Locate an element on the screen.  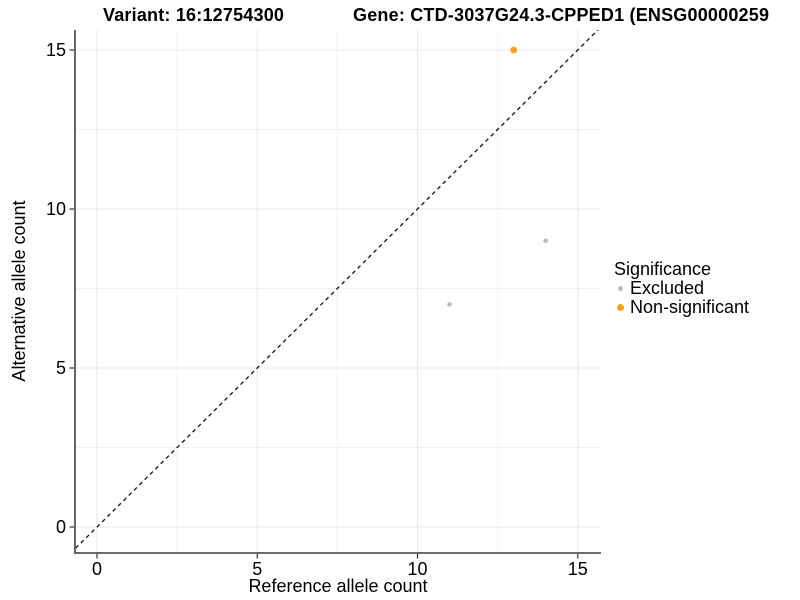
legend-item-label: Excluded is located at coordinates (667, 288).